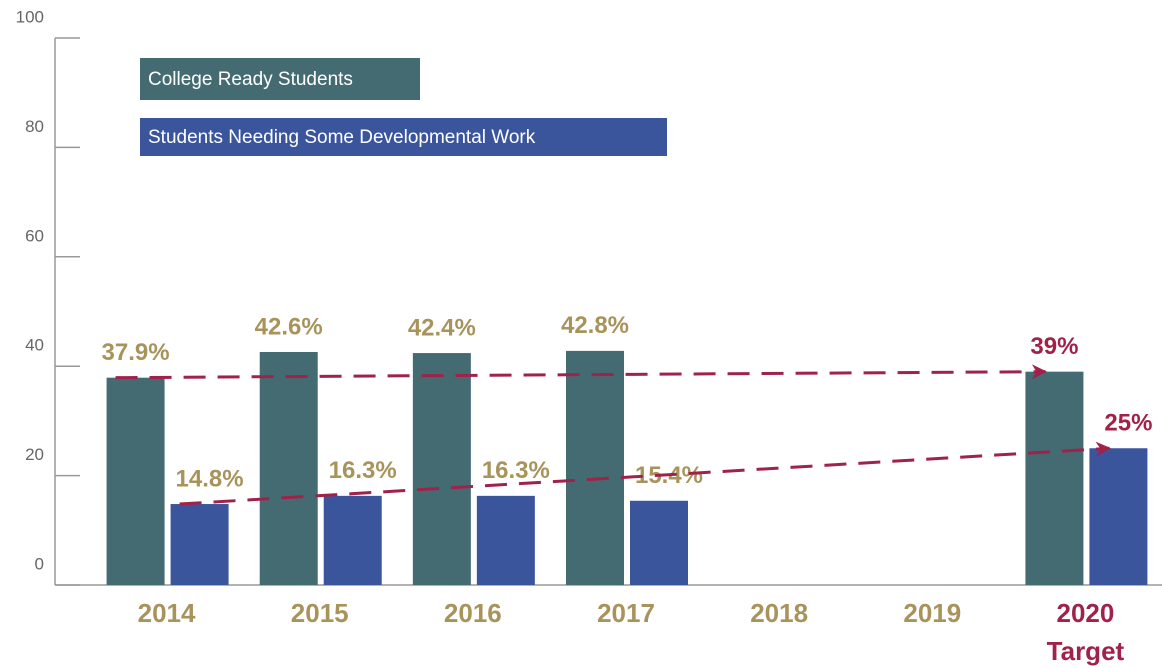 This screenshot has width=1162, height=668. Describe the element at coordinates (34, 126) in the screenshot. I see `y-tick-label: 80` at that location.